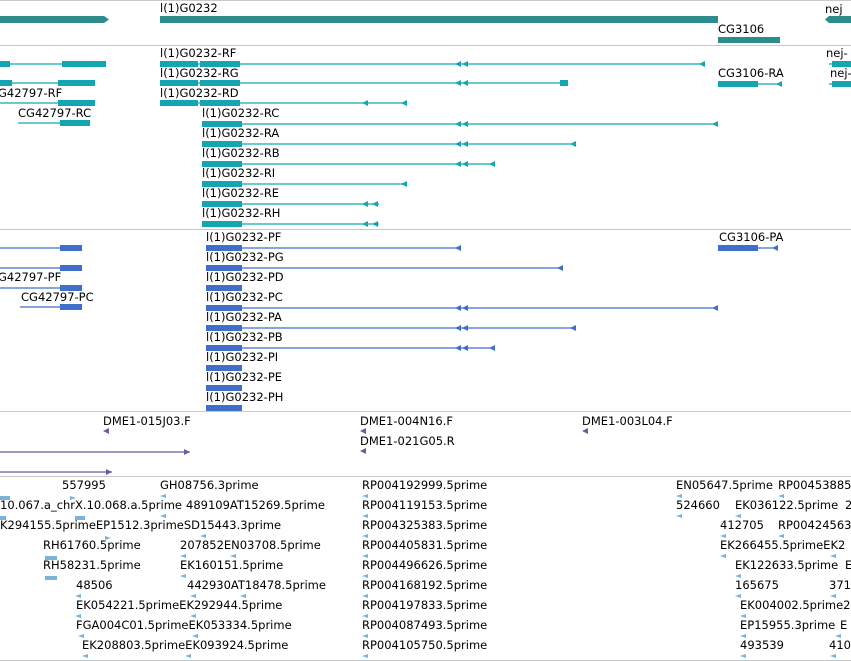 The width and height of the screenshot is (851, 661). Describe the element at coordinates (189, 8) in the screenshot. I see `gene-label: l(1)G0232` at that location.